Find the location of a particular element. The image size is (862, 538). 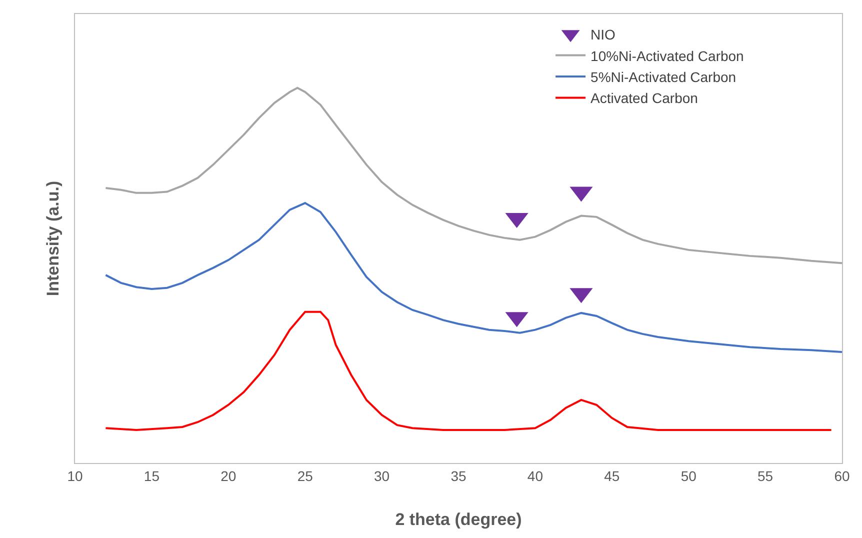

legend-label: 5%Ni-Activated Carbon is located at coordinates (663, 76).